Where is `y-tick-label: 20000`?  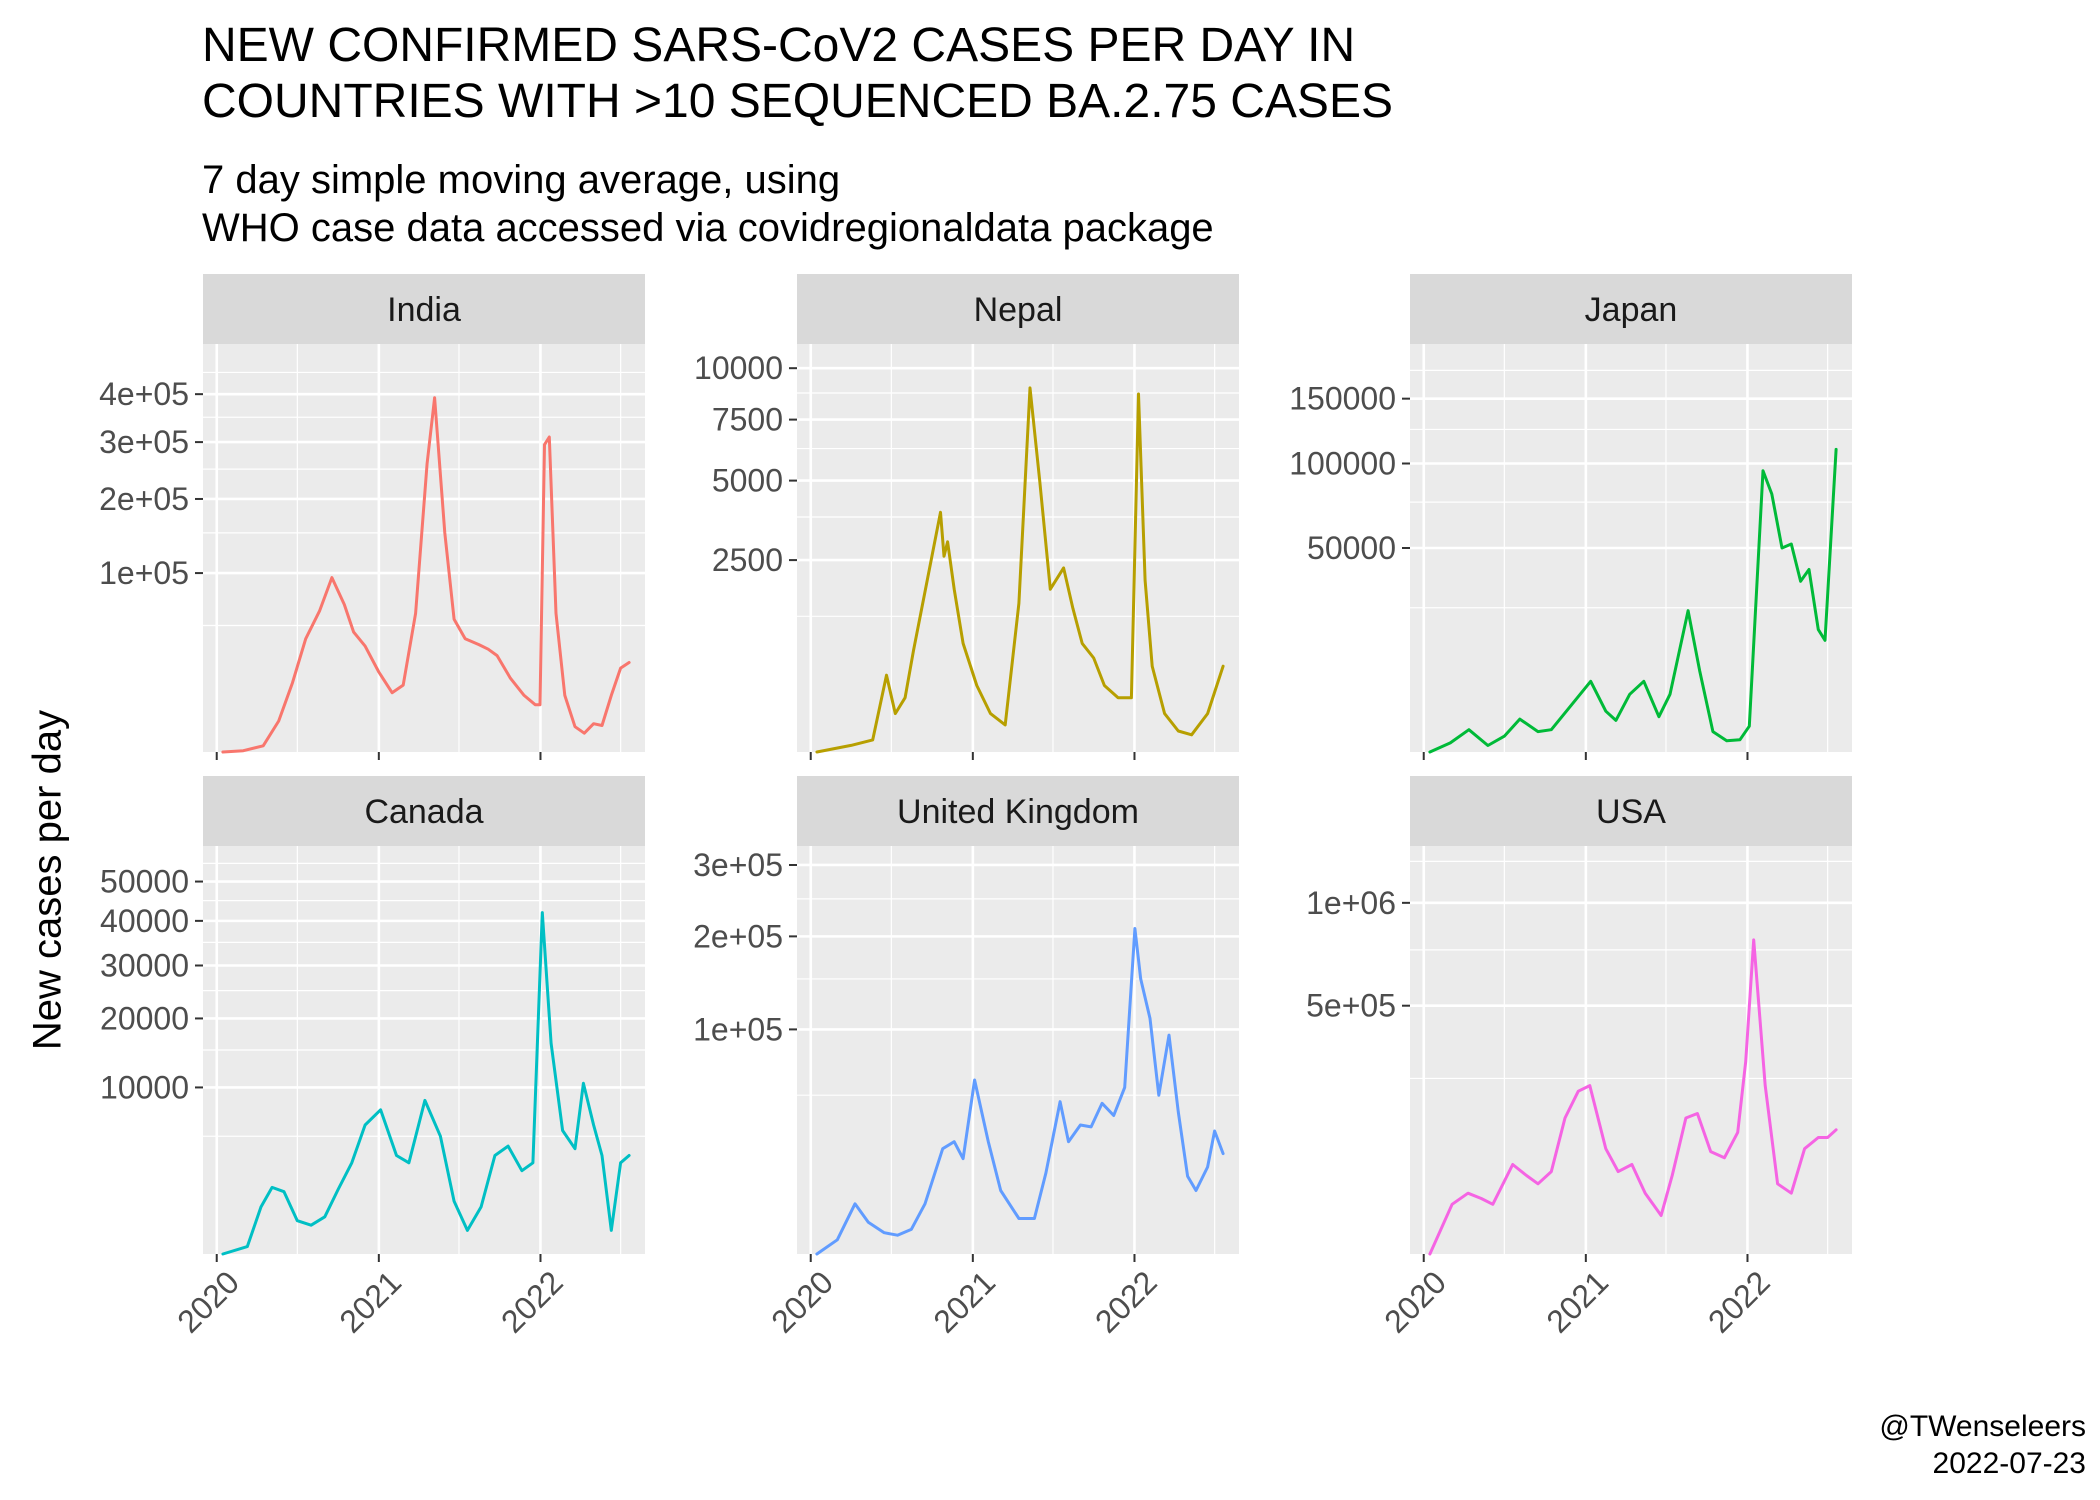 y-tick-label: 20000 is located at coordinates (144, 1018).